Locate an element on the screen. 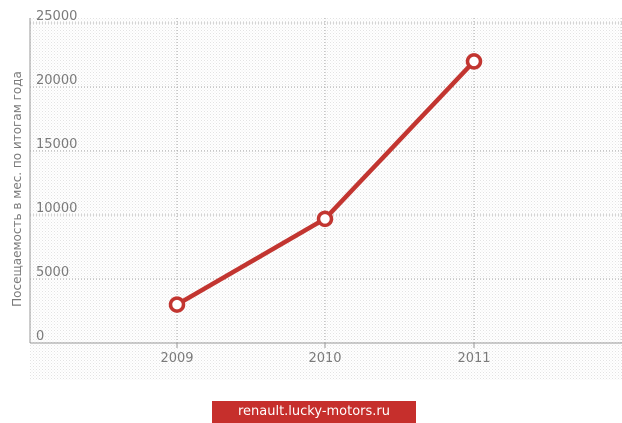 This screenshot has height=423, width=622. y-tick-label: 10000 is located at coordinates (56, 208).